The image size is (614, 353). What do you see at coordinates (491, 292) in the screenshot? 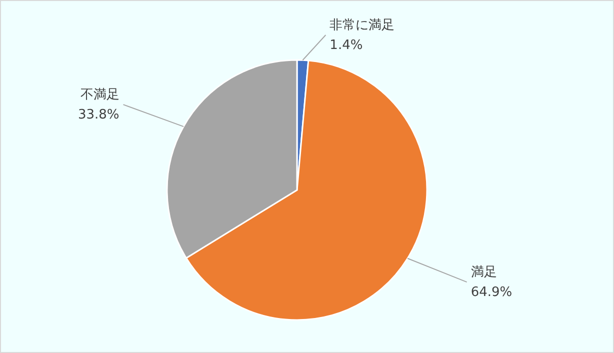
I see `data-label: 64.9%` at bounding box center [491, 292].